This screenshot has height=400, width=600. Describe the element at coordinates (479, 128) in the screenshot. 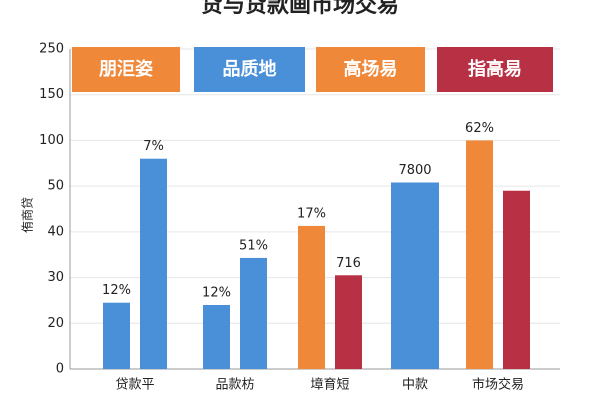

I see `bar-annotation: 62%` at that location.